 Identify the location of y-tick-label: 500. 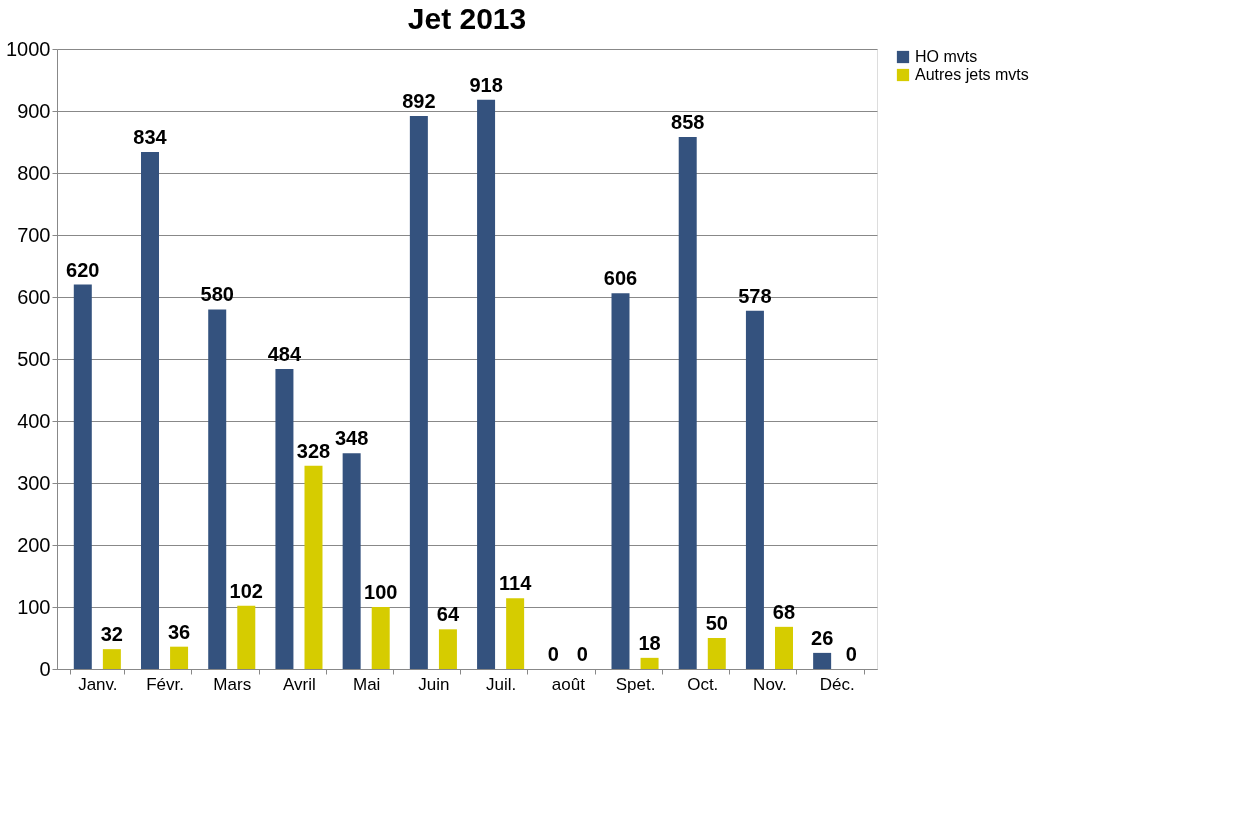
(34, 358).